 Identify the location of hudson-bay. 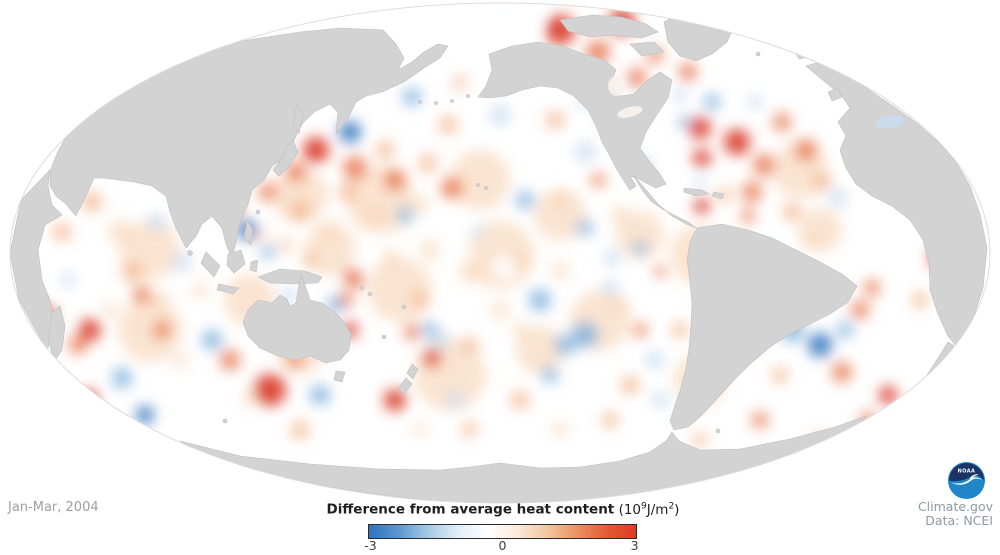
(617, 86).